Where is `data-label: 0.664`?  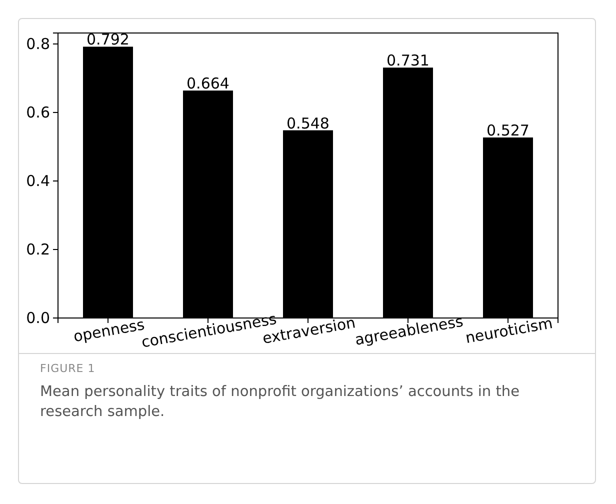
data-label: 0.664 is located at coordinates (208, 83).